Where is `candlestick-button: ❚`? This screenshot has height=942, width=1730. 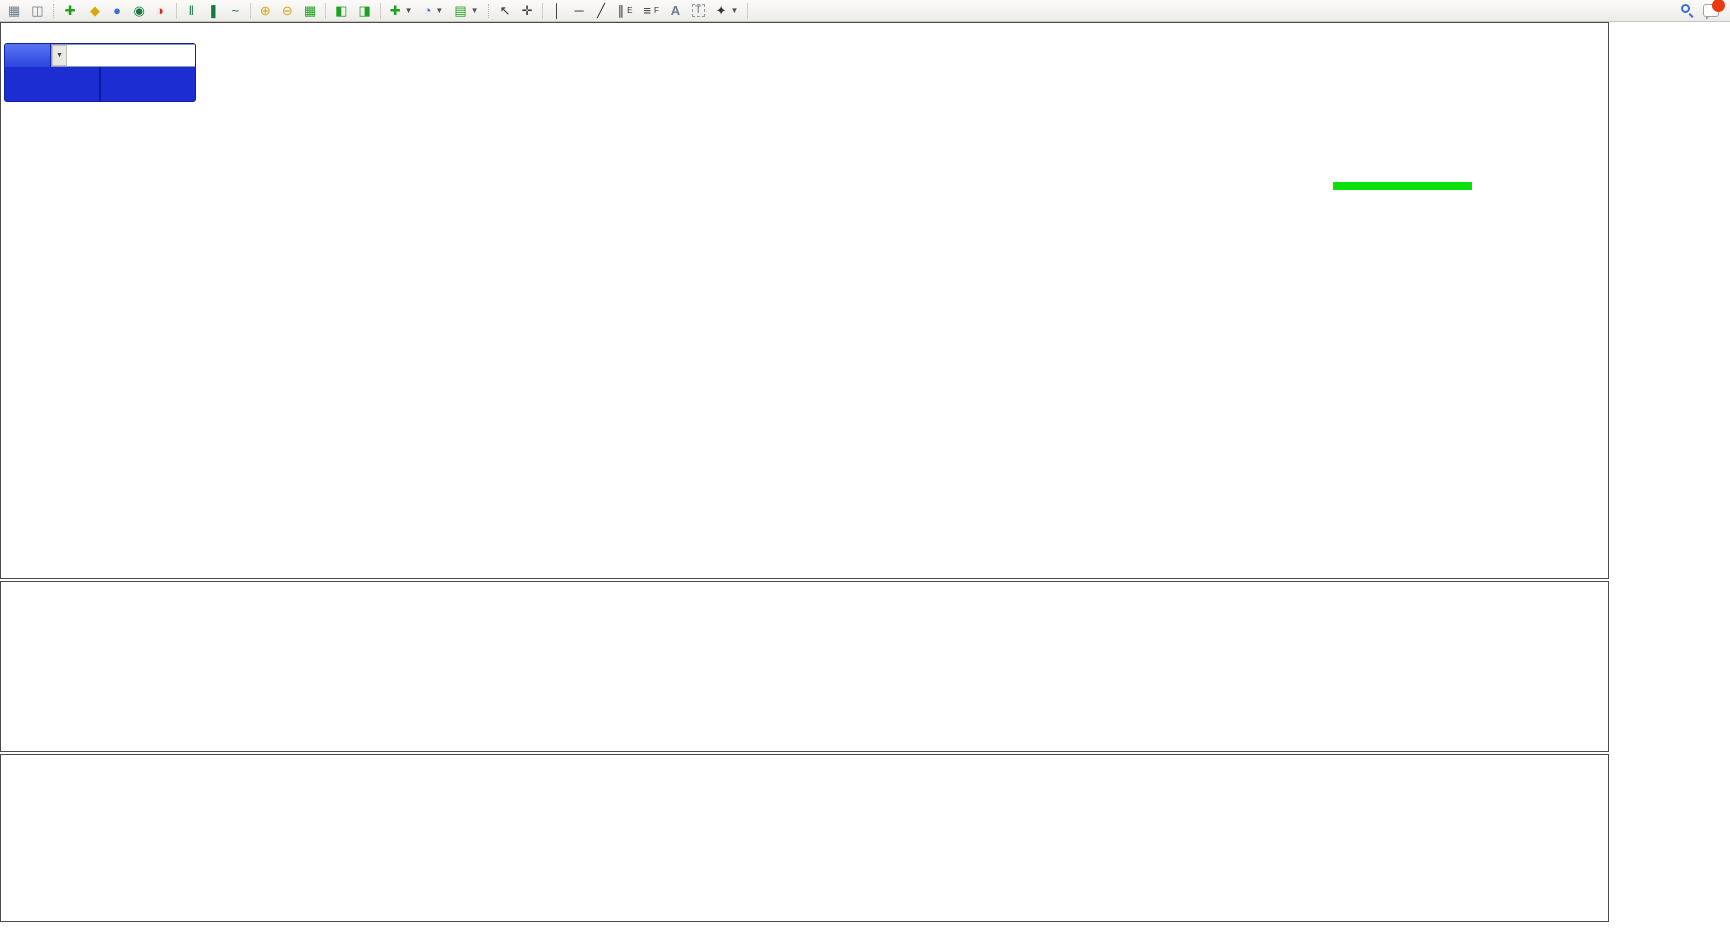 candlestick-button: ❚ is located at coordinates (213, 10).